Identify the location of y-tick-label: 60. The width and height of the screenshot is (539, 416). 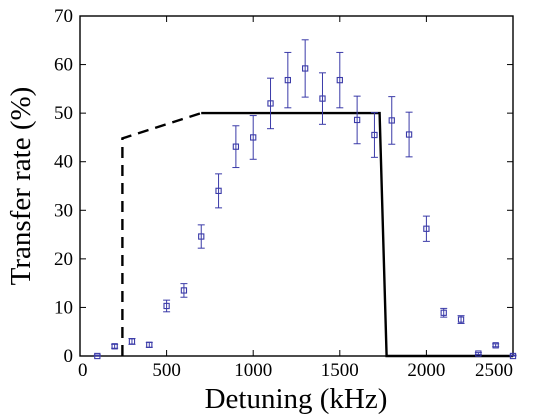
(63, 65).